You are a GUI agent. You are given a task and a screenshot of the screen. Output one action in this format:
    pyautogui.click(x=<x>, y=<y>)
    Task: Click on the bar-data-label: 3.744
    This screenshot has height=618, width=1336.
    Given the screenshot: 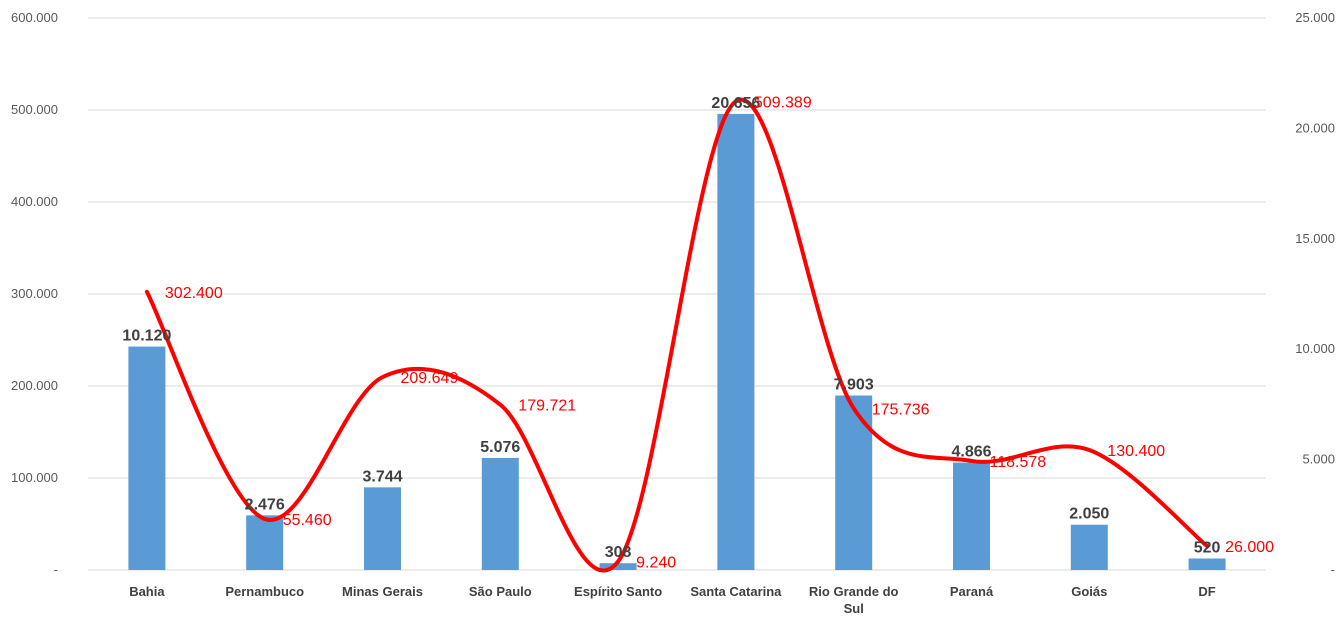 What is the action you would take?
    pyautogui.click(x=382, y=476)
    